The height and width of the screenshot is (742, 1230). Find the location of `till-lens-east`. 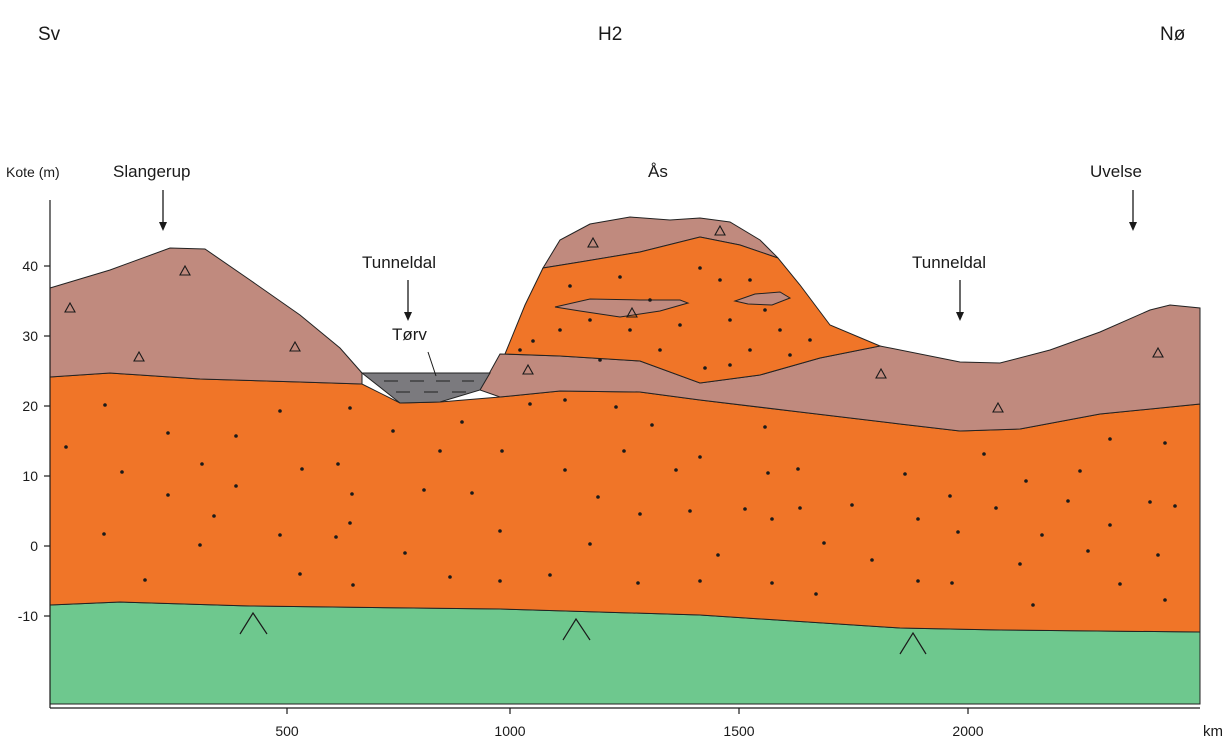

till-lens-east is located at coordinates (762, 298).